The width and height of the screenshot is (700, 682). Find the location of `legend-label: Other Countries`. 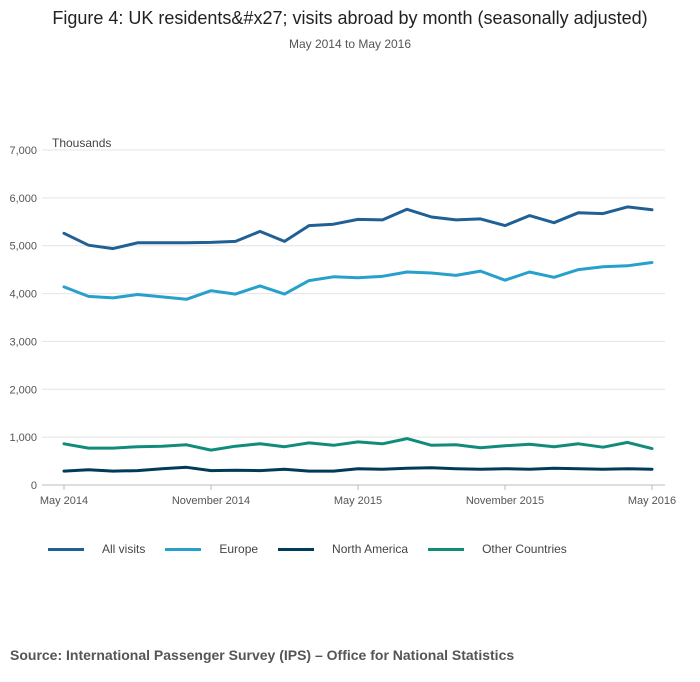

legend-label: Other Countries is located at coordinates (524, 549).